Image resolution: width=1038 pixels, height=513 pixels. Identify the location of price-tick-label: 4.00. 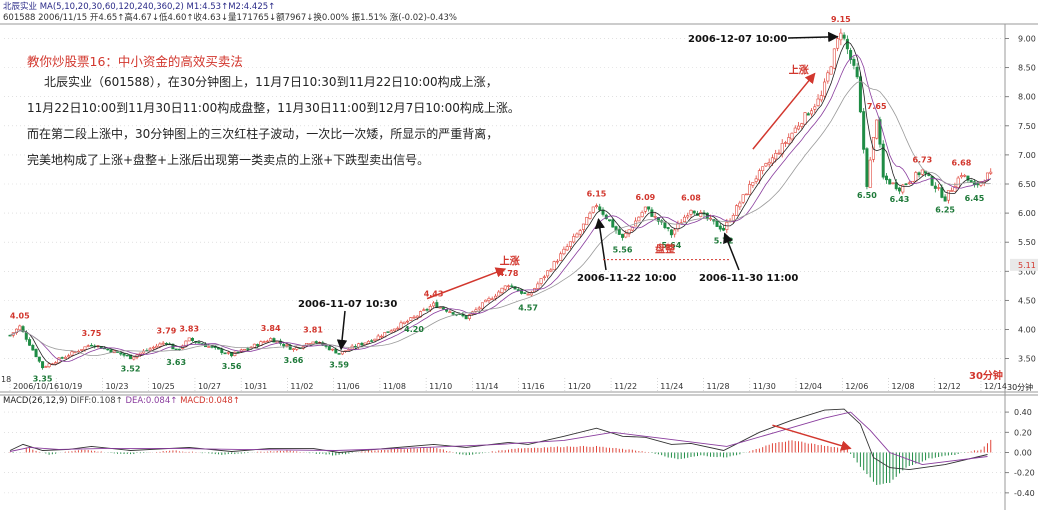
(1027, 329).